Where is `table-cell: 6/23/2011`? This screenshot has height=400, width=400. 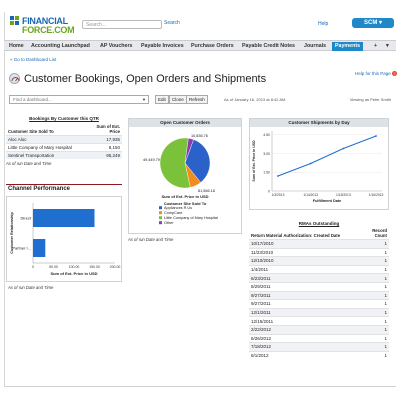 table-cell: 6/23/2011 is located at coordinates (306, 278).